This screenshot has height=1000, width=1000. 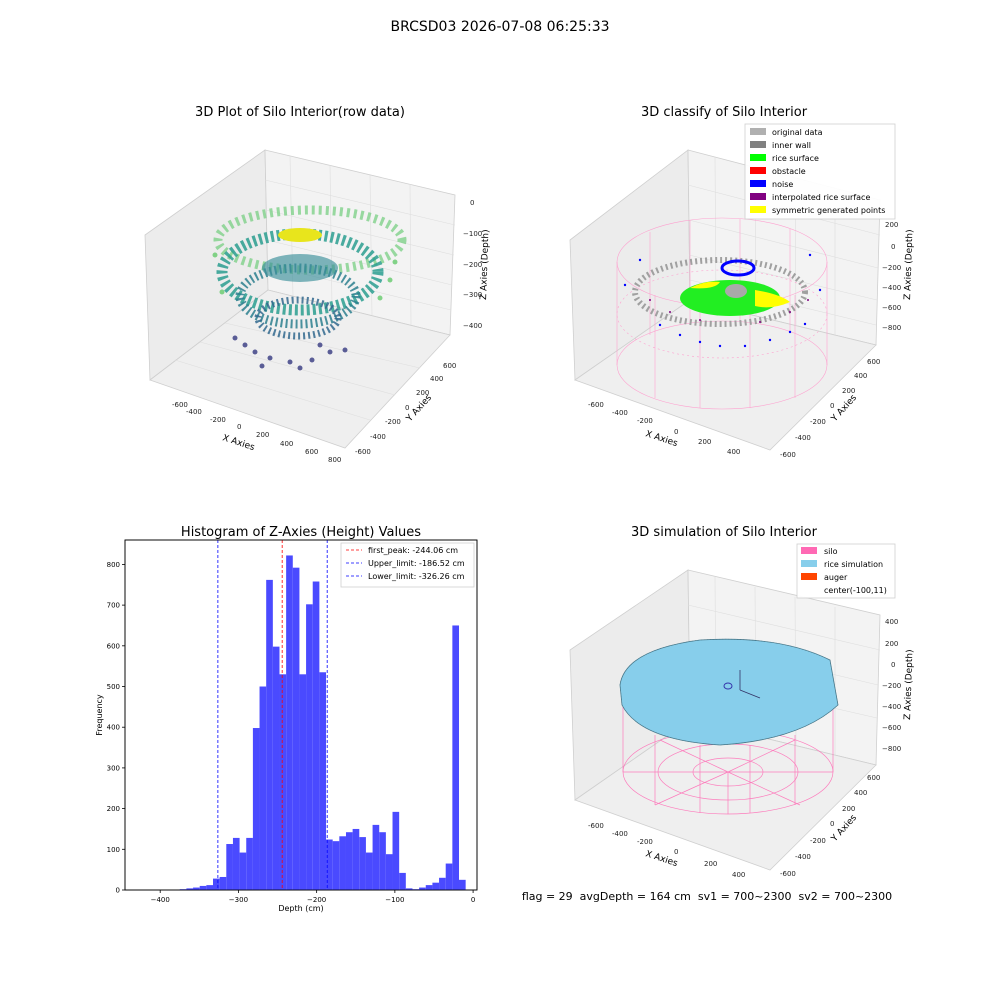 I want to click on y-tick-label: 800, so click(x=113, y=565).